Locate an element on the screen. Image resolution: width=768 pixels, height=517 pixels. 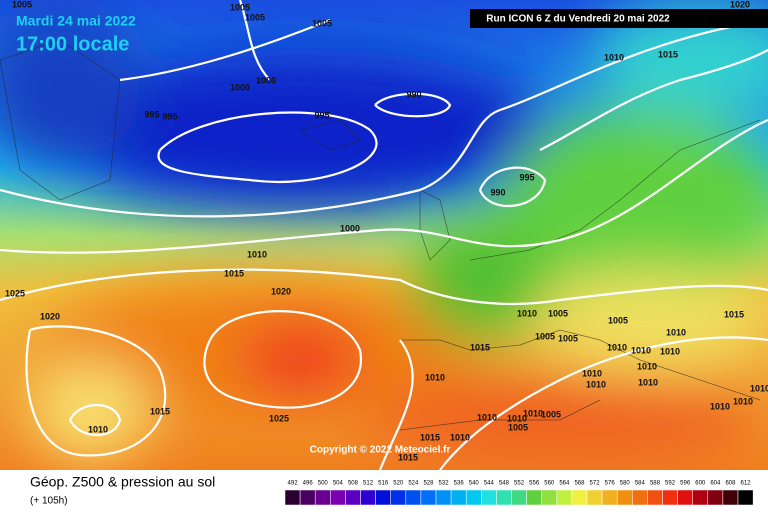
scale-label: 556 is located at coordinates (534, 484).